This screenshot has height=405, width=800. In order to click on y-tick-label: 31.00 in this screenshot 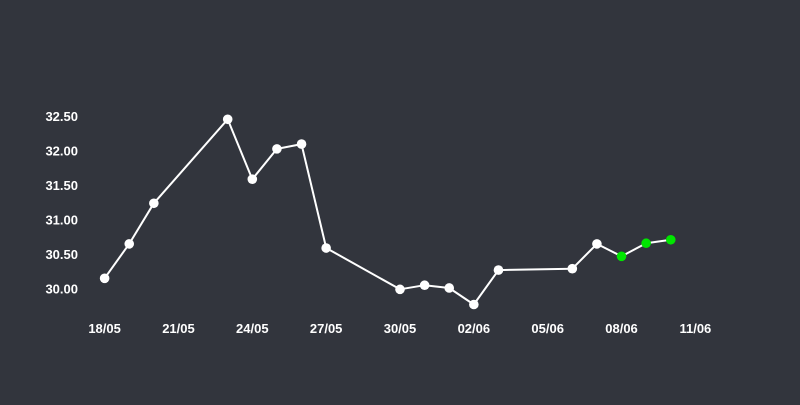, I will do `click(61, 219)`.